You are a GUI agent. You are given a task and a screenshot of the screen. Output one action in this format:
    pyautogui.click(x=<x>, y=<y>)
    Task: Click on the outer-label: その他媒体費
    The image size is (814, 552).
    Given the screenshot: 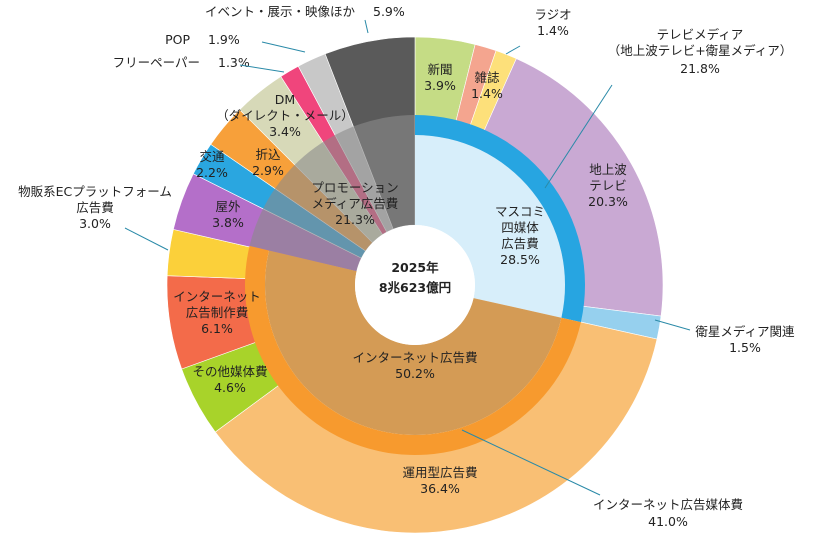 What is the action you would take?
    pyautogui.click(x=229, y=371)
    